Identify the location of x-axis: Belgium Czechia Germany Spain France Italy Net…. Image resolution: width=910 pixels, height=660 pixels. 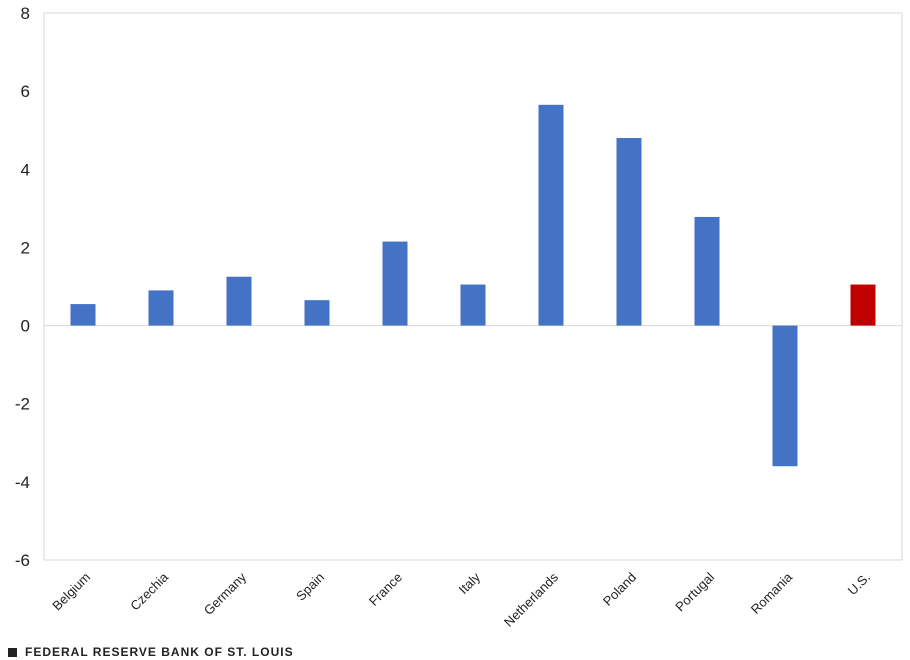
(461, 599).